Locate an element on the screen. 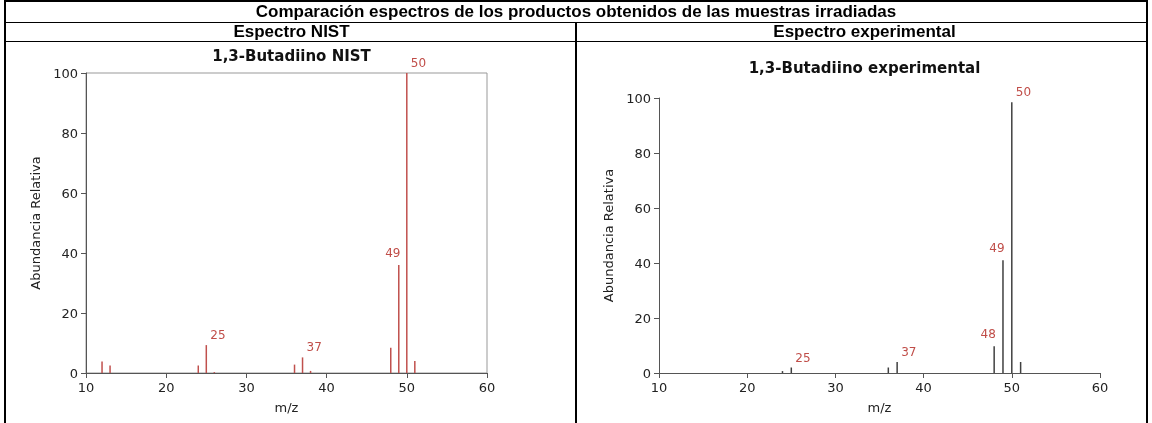 The height and width of the screenshot is (423, 1152). text: Comparación espectros de los productos obtenidos de las muestras irradiadas is located at coordinates (576, 12).